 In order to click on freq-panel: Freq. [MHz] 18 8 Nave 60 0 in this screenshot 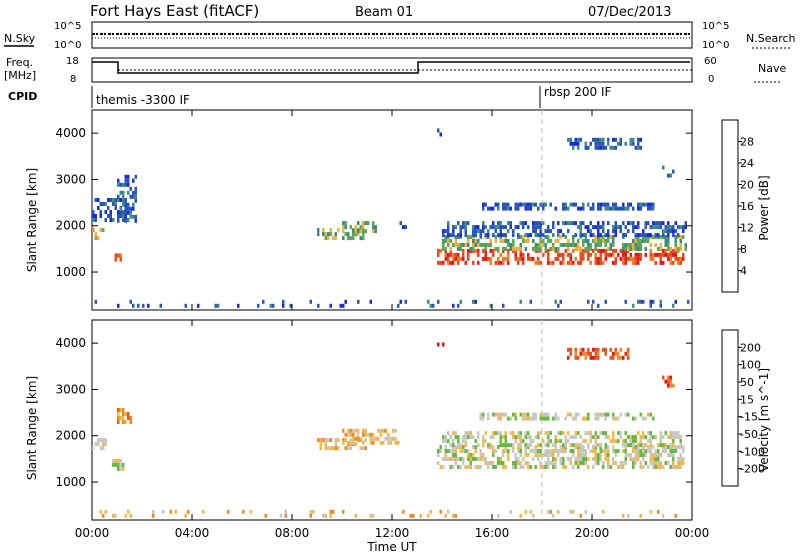, I will do `click(395, 70)`.